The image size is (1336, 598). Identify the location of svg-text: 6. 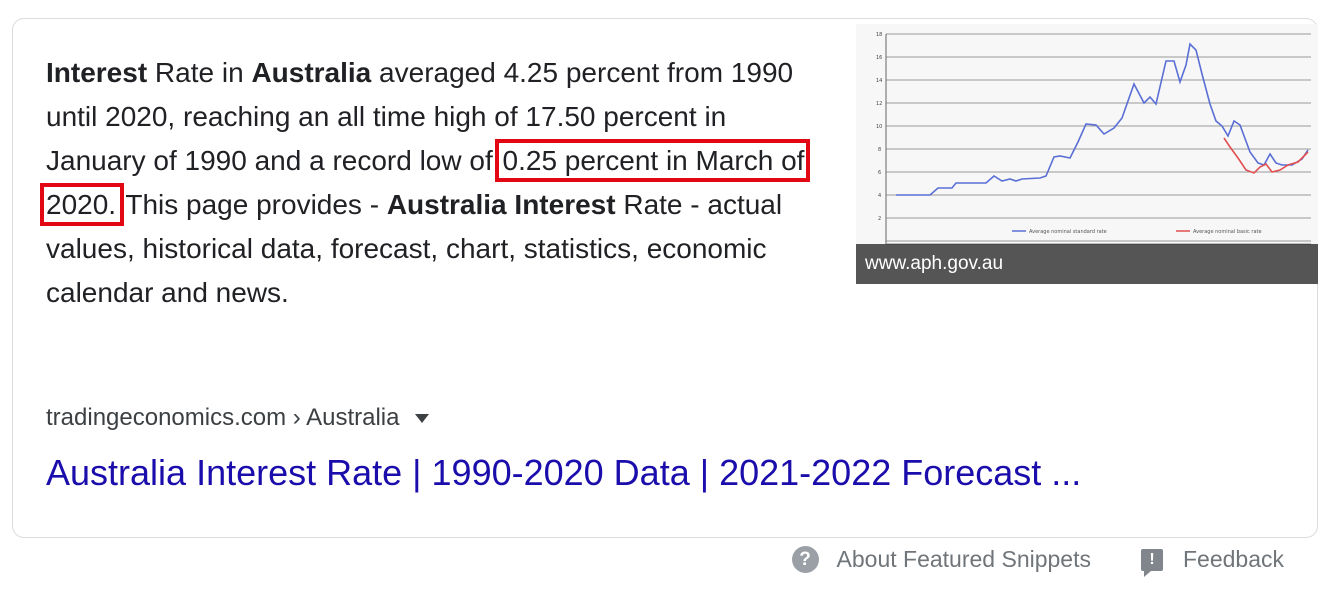
(879, 173).